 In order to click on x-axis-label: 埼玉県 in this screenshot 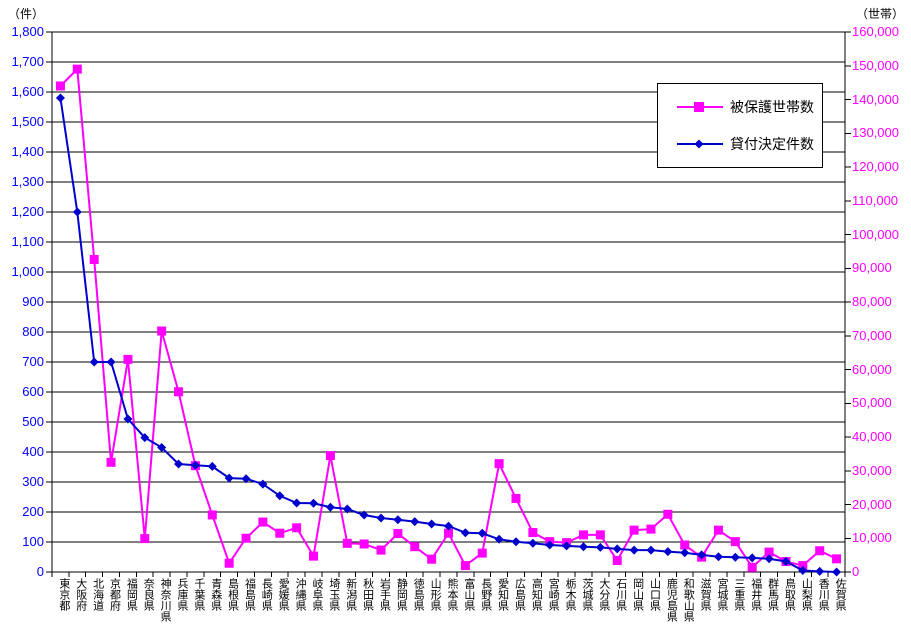, I will do `click(333, 594)`.